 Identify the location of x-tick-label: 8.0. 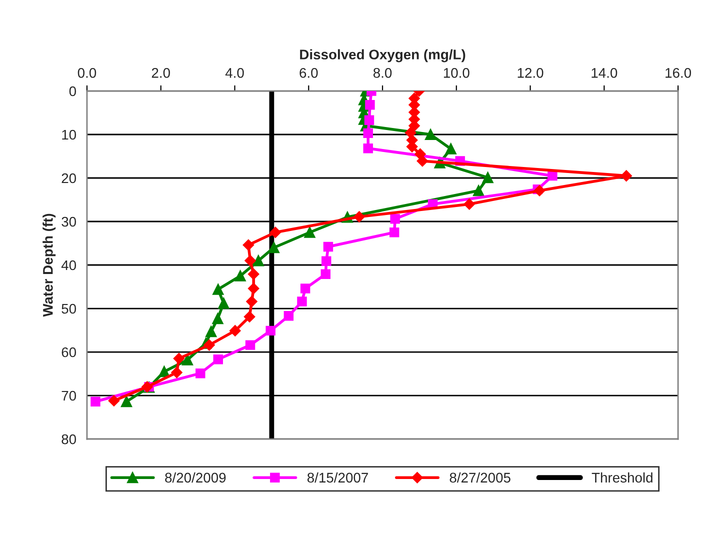
(382, 73).